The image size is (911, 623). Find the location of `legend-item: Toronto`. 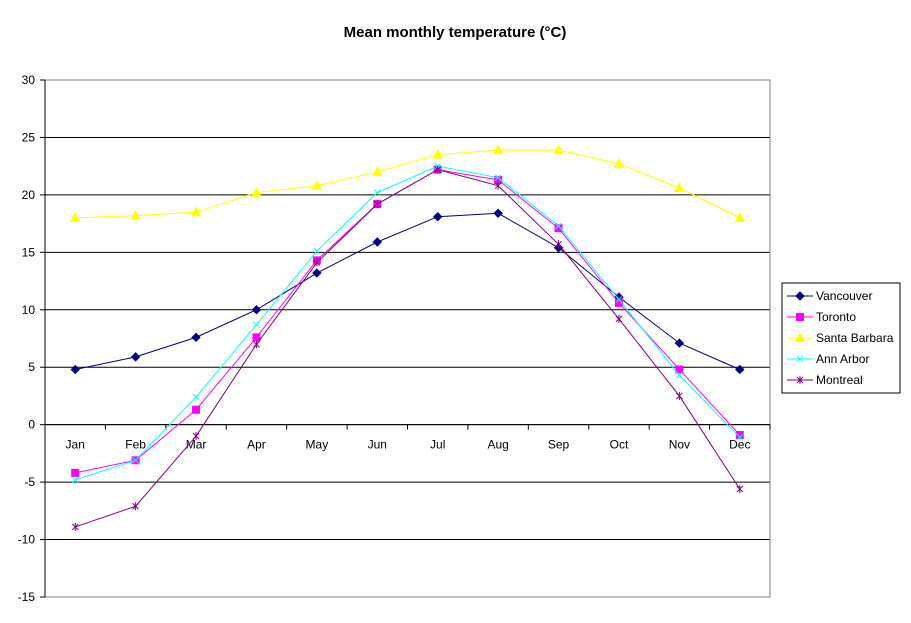

legend-item: Toronto is located at coordinates (821, 317).